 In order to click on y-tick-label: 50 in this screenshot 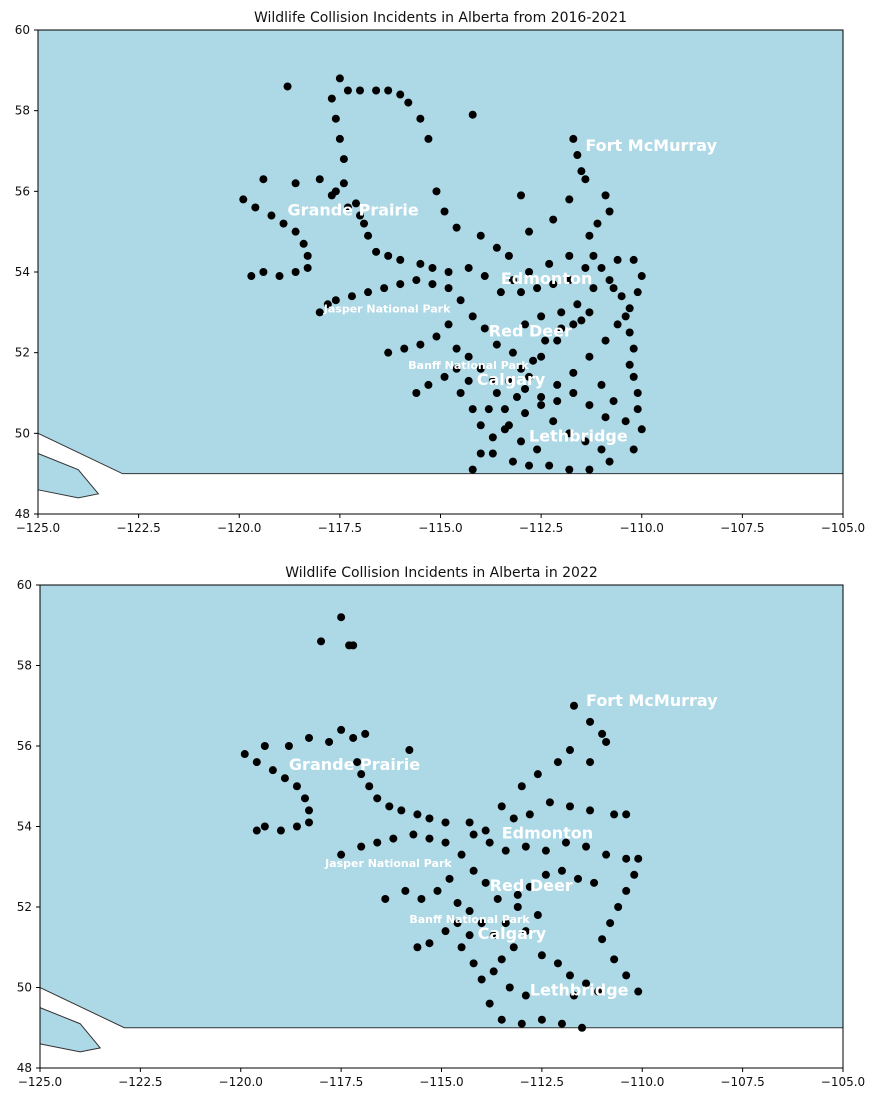, I will do `click(22, 433)`.